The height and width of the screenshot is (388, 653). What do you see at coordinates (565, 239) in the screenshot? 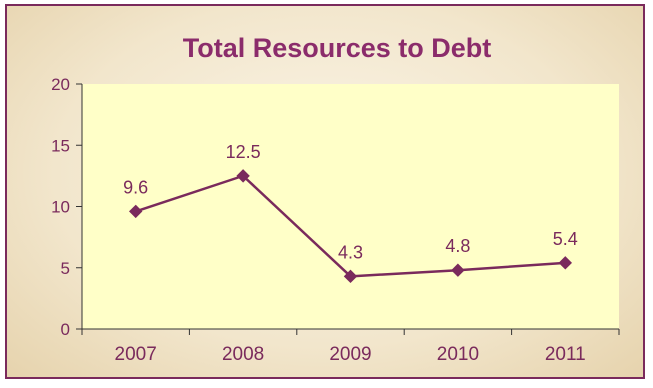
I see `data-label: 5.4` at bounding box center [565, 239].